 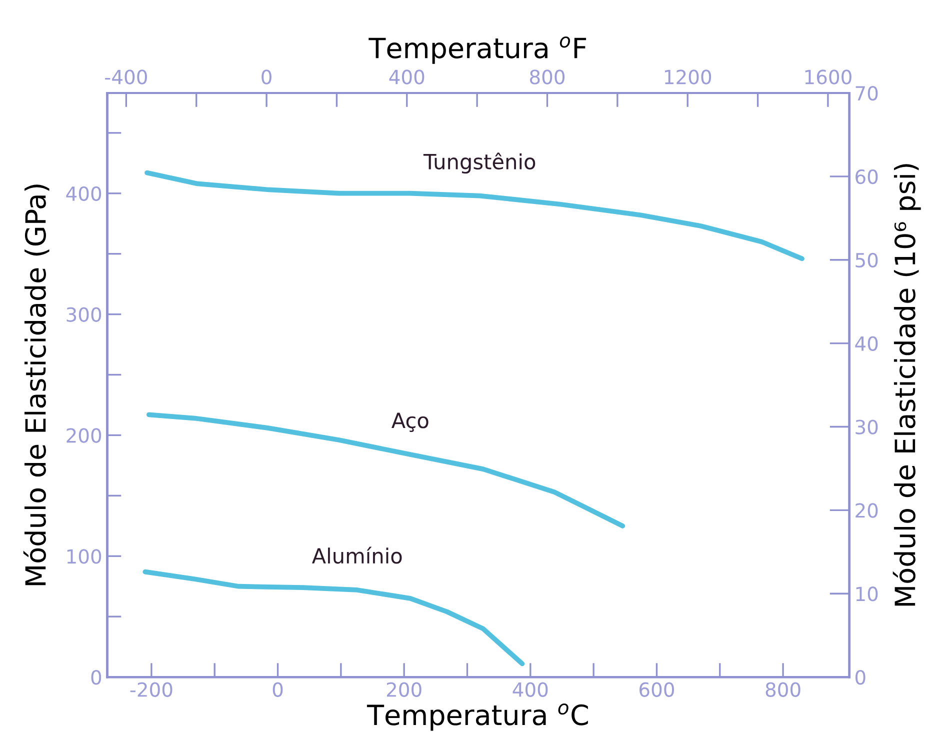 What do you see at coordinates (530, 689) in the screenshot?
I see `x-tick-label: 400` at bounding box center [530, 689].